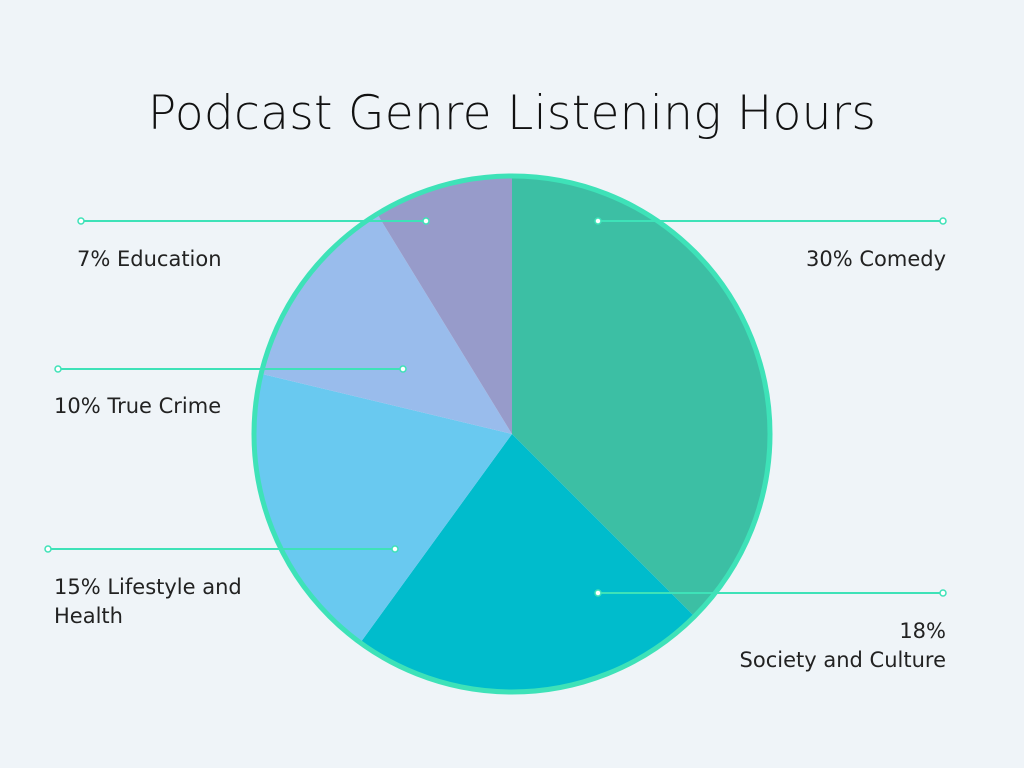 The image size is (1024, 768). I want to click on chart-title: Podcast Genre Listening Hours, so click(512, 113).